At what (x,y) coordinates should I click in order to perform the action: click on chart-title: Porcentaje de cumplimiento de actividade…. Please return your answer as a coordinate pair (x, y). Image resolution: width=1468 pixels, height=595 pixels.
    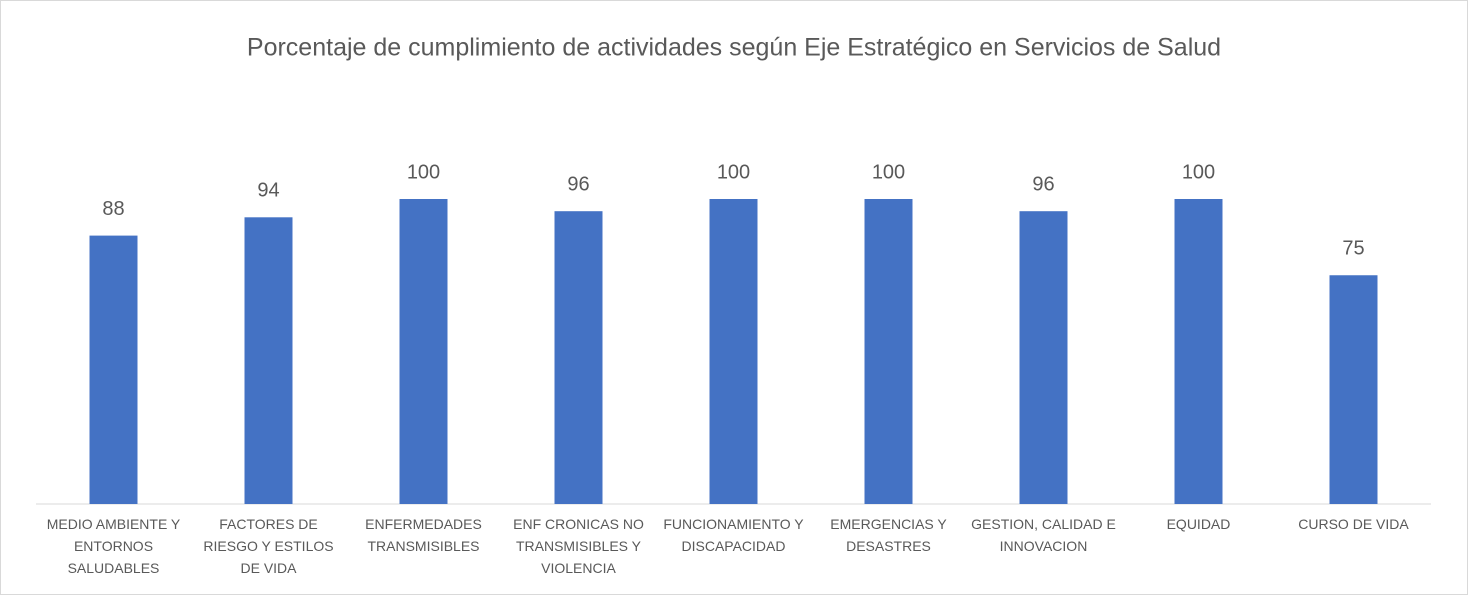
    Looking at the image, I should click on (734, 48).